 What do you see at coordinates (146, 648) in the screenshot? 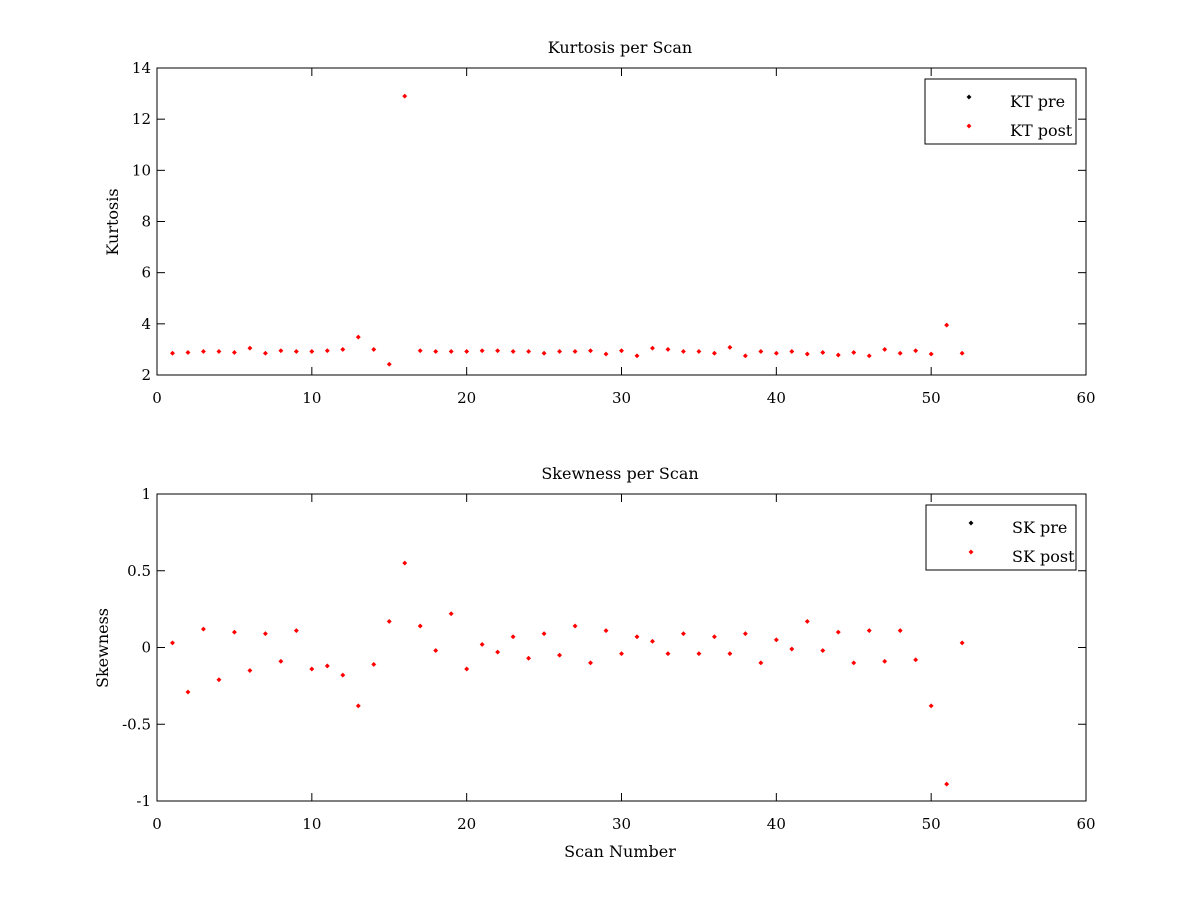
I see `y-tick-label: 0` at bounding box center [146, 648].